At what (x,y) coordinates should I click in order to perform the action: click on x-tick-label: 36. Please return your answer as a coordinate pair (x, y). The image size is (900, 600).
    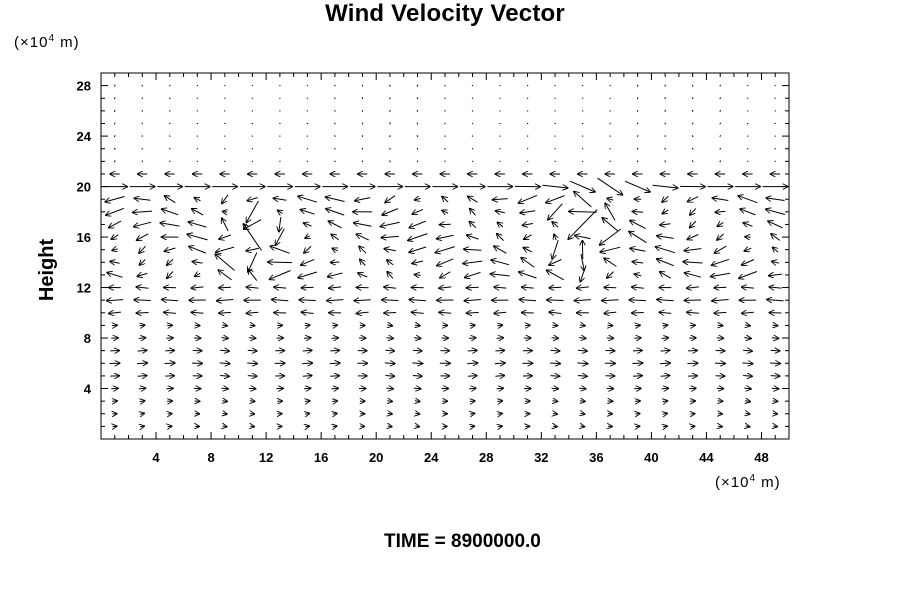
    Looking at the image, I should click on (596, 457).